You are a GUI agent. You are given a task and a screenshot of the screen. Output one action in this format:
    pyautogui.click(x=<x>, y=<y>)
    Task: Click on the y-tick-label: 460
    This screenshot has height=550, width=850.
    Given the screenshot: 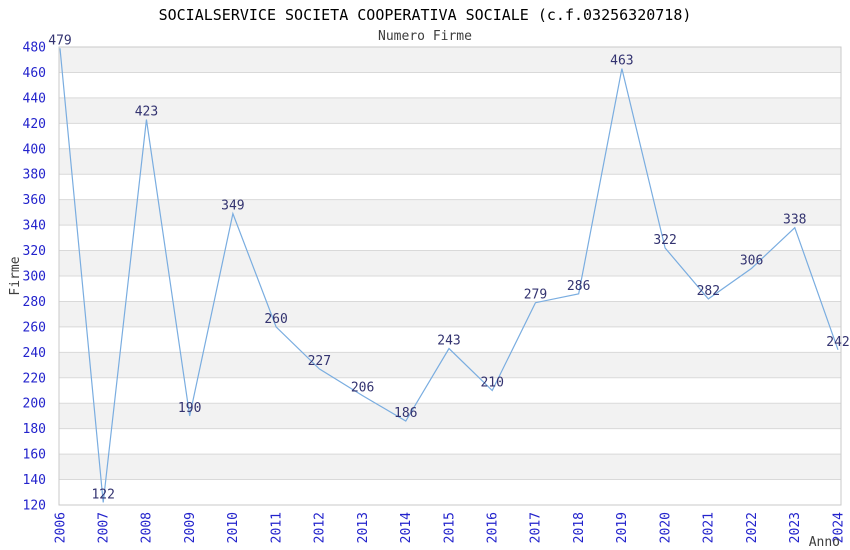 What is the action you would take?
    pyautogui.click(x=34, y=73)
    